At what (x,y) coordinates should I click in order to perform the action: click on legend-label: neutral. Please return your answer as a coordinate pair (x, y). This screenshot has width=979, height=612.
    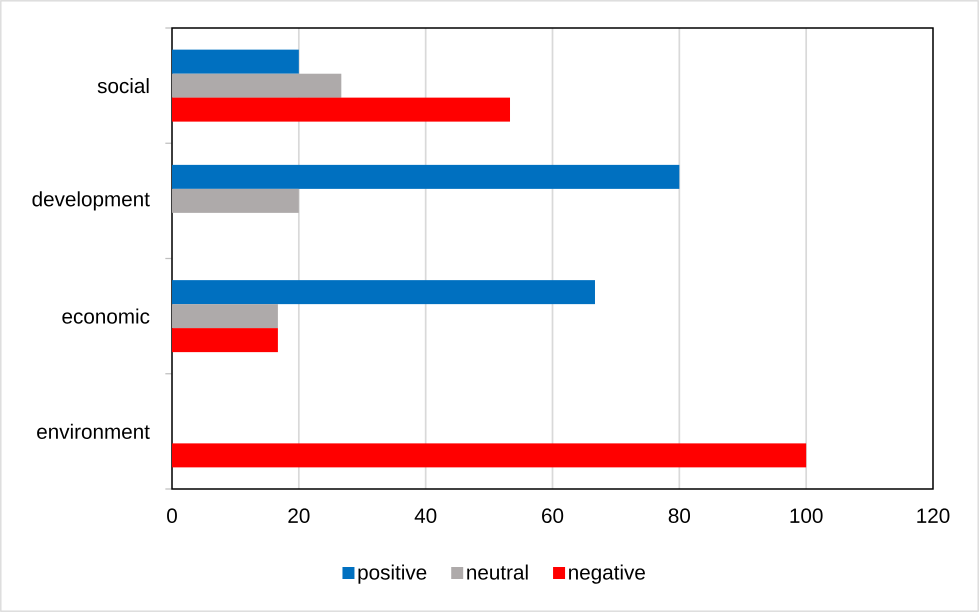
    Looking at the image, I should click on (497, 572).